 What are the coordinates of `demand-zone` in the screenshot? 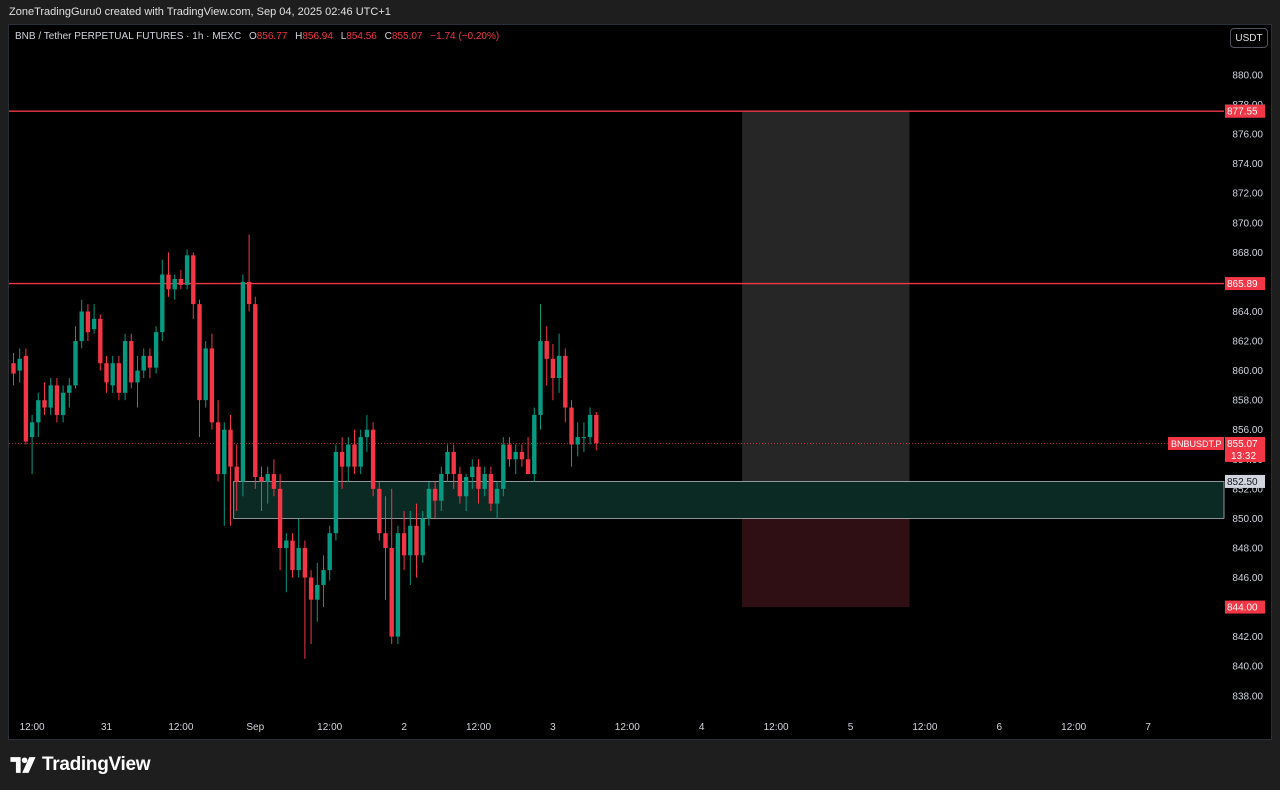 It's located at (729, 500).